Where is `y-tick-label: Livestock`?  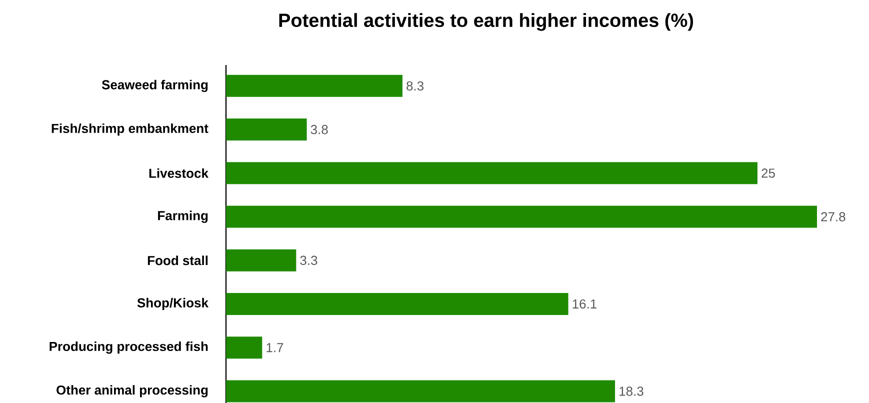 y-tick-label: Livestock is located at coordinates (178, 173).